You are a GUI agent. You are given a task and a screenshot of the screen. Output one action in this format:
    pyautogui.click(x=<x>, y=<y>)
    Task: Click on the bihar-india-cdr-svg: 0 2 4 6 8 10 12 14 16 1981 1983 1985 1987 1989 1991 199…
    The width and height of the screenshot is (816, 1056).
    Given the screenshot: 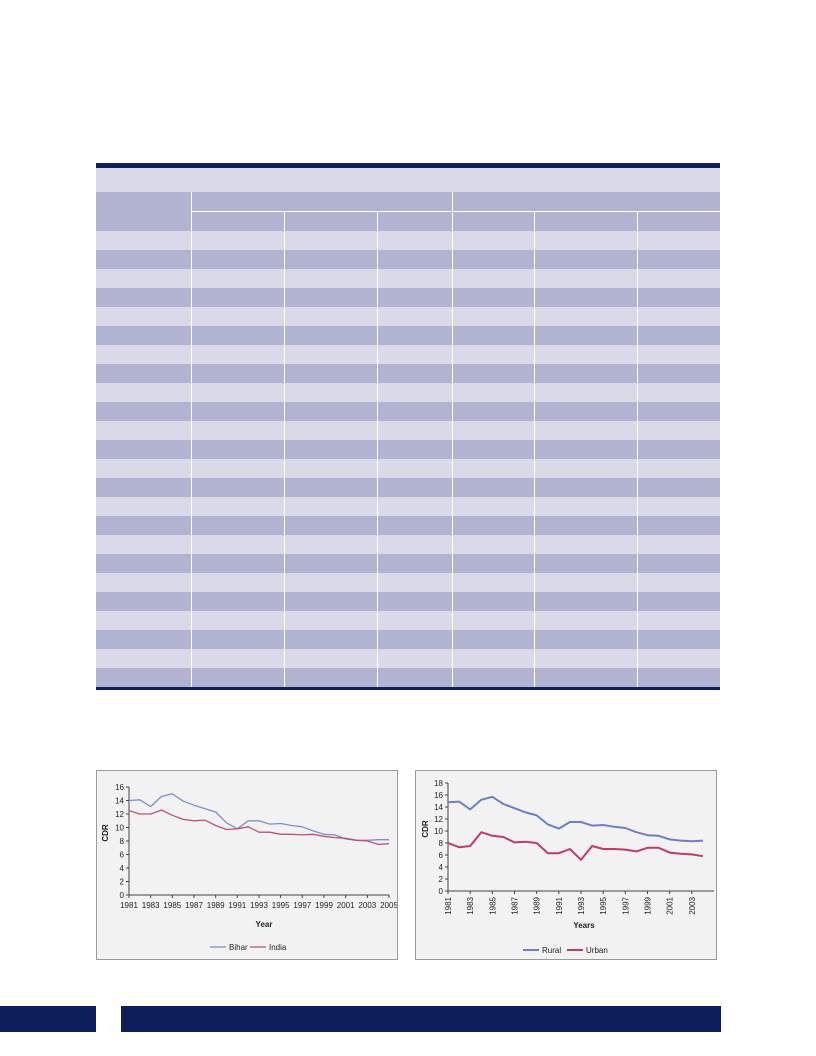 What is the action you would take?
    pyautogui.click(x=249, y=867)
    